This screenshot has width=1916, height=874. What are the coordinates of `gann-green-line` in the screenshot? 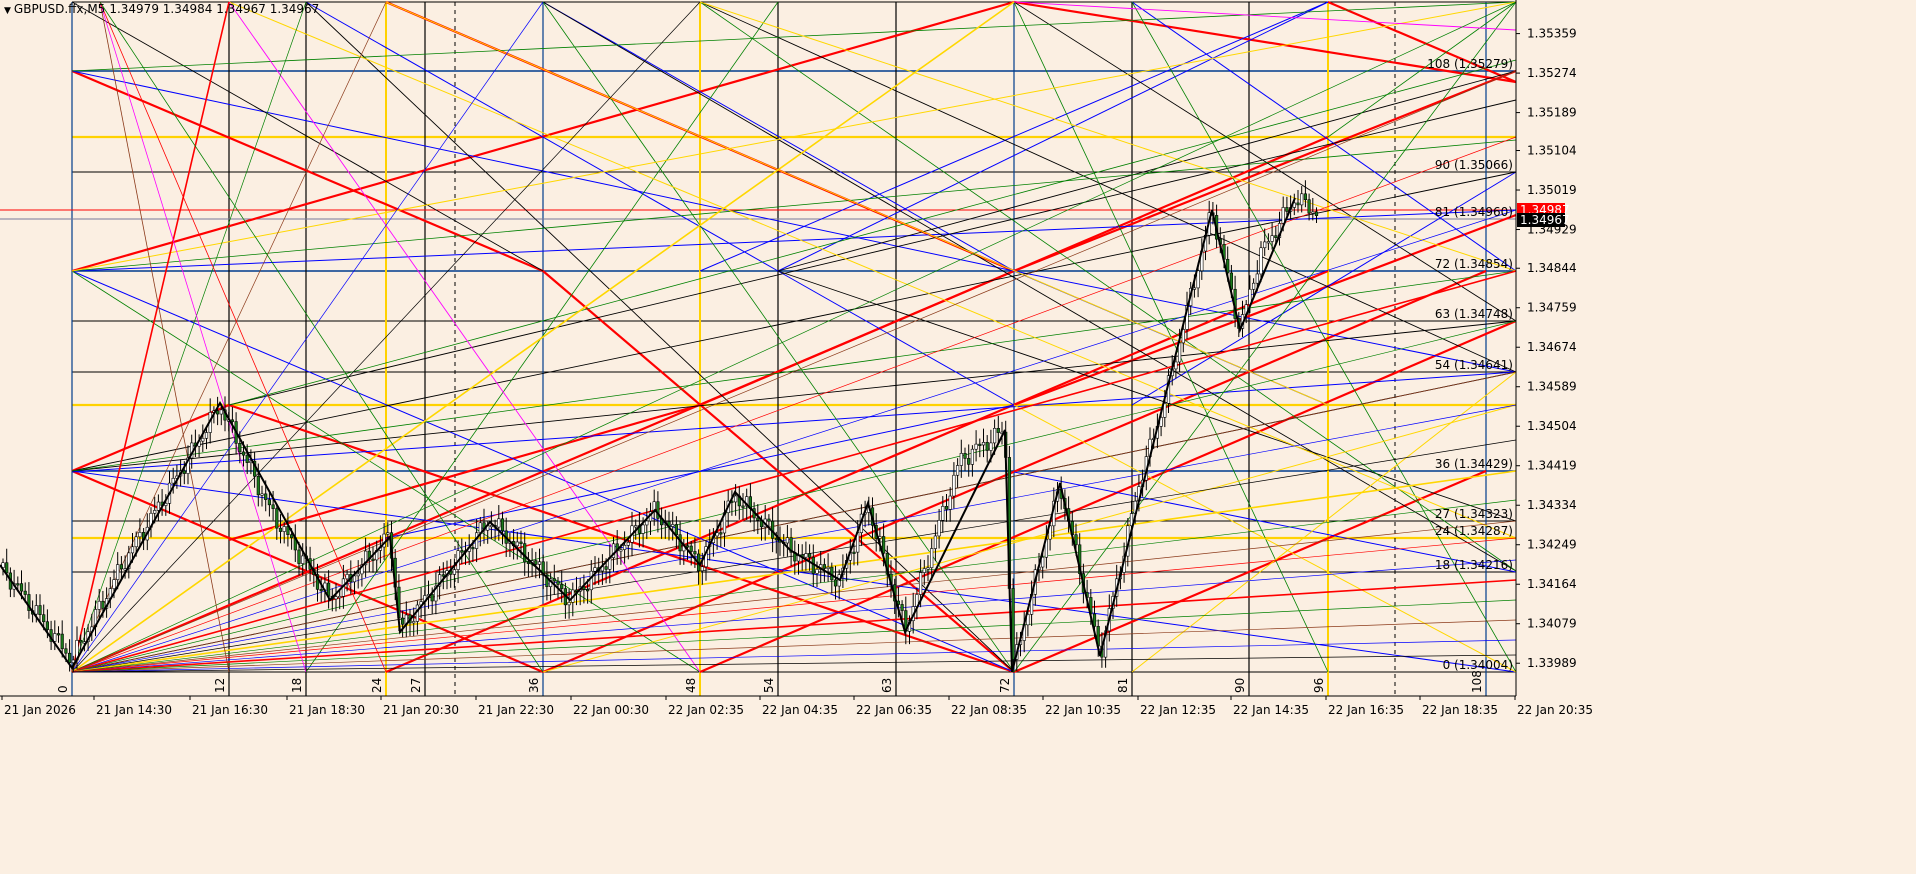 It's located at (794, 205).